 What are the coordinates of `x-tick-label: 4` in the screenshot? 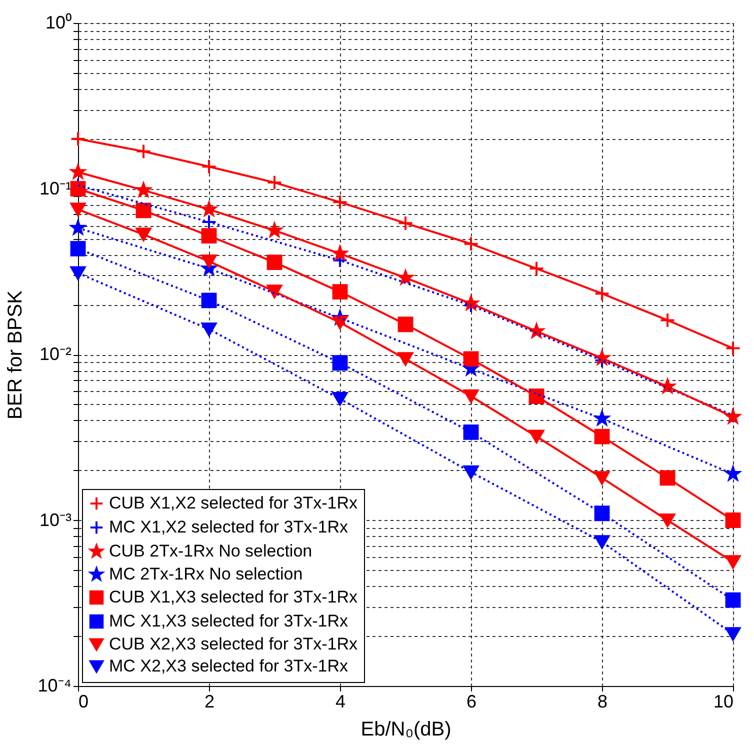 It's located at (340, 702).